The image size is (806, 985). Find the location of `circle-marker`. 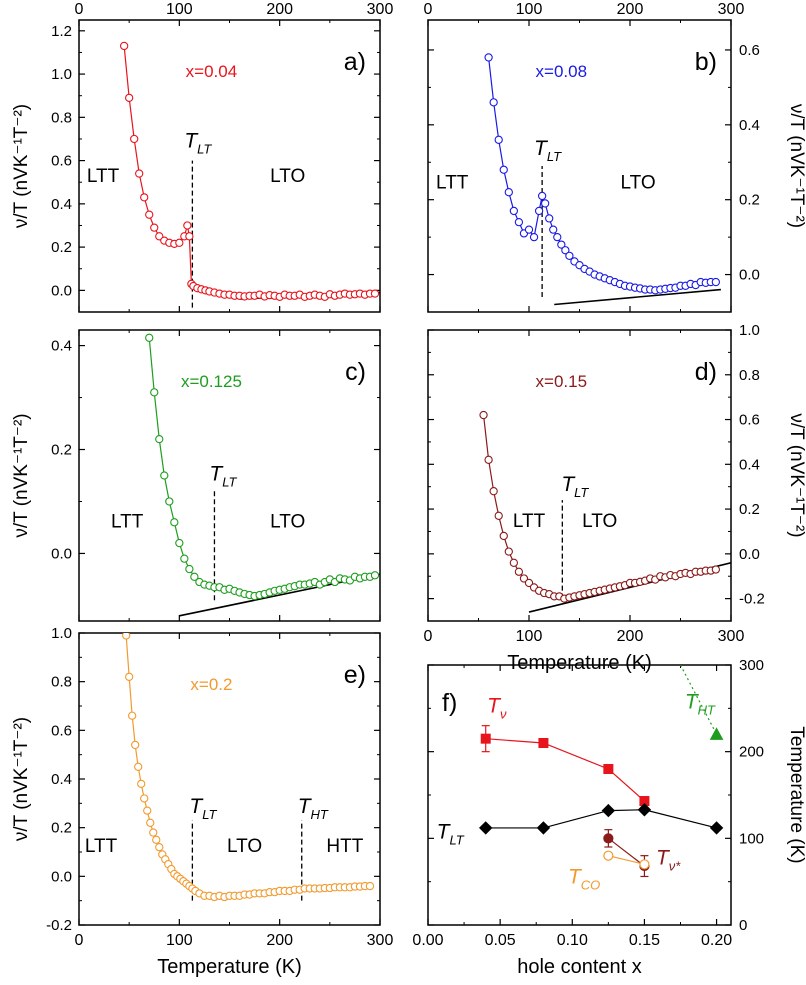

circle-marker is located at coordinates (608, 838).